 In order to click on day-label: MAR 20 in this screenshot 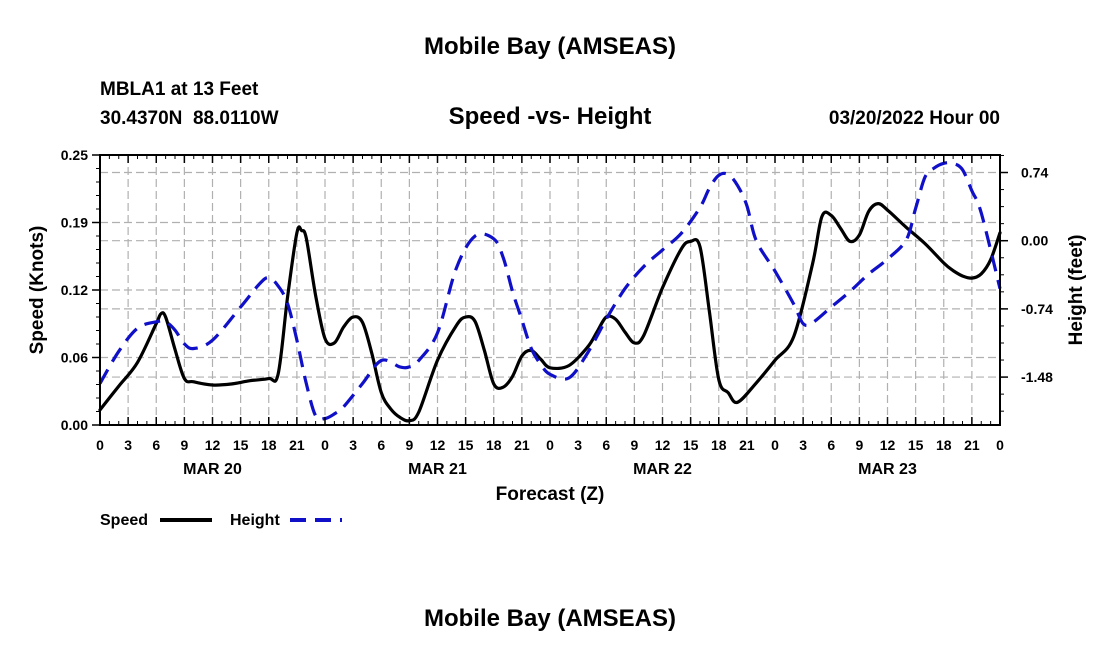, I will do `click(212, 469)`.